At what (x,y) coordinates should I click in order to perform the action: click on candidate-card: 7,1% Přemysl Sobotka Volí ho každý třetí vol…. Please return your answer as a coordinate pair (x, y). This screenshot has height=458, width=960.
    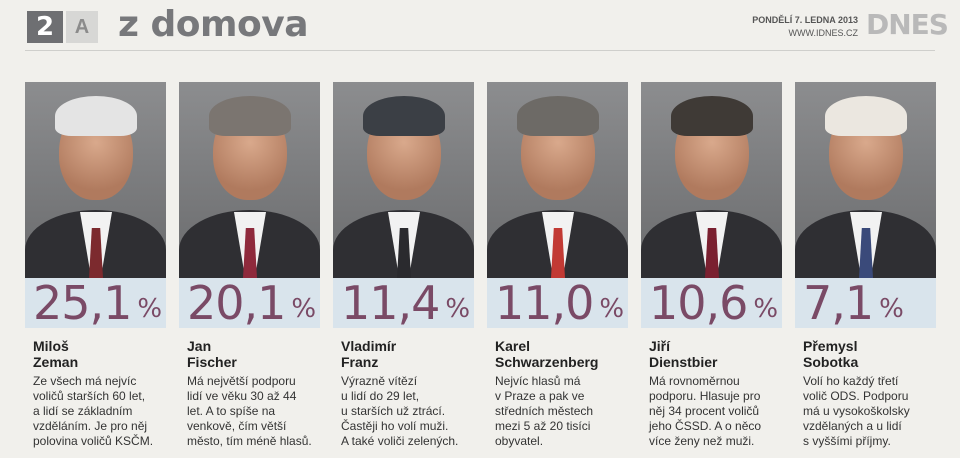
    Looking at the image, I should click on (865, 265).